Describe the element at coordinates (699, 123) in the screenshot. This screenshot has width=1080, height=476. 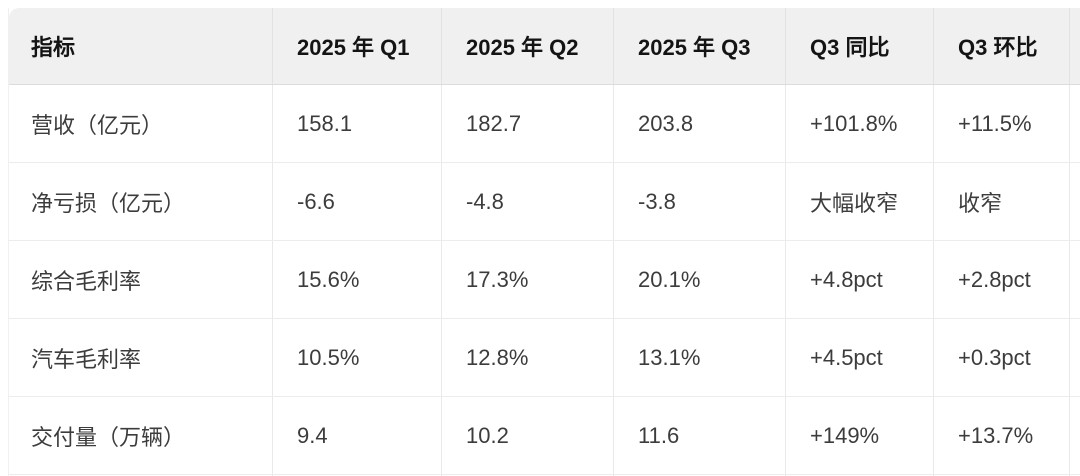
I see `q3-cell: 203.8` at that location.